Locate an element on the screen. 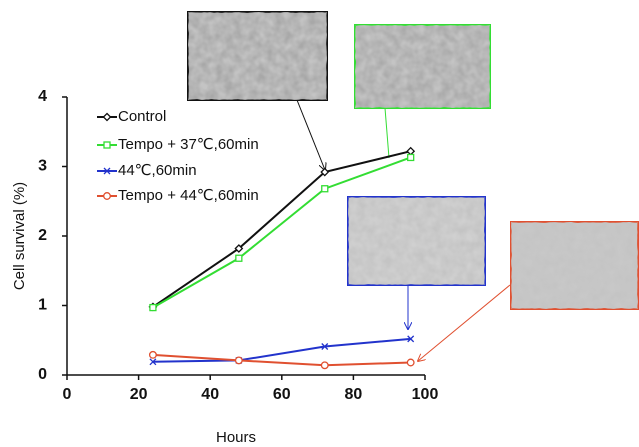 Image resolution: width=639 pixels, height=447 pixels. x-tick-label: 60 is located at coordinates (282, 394).